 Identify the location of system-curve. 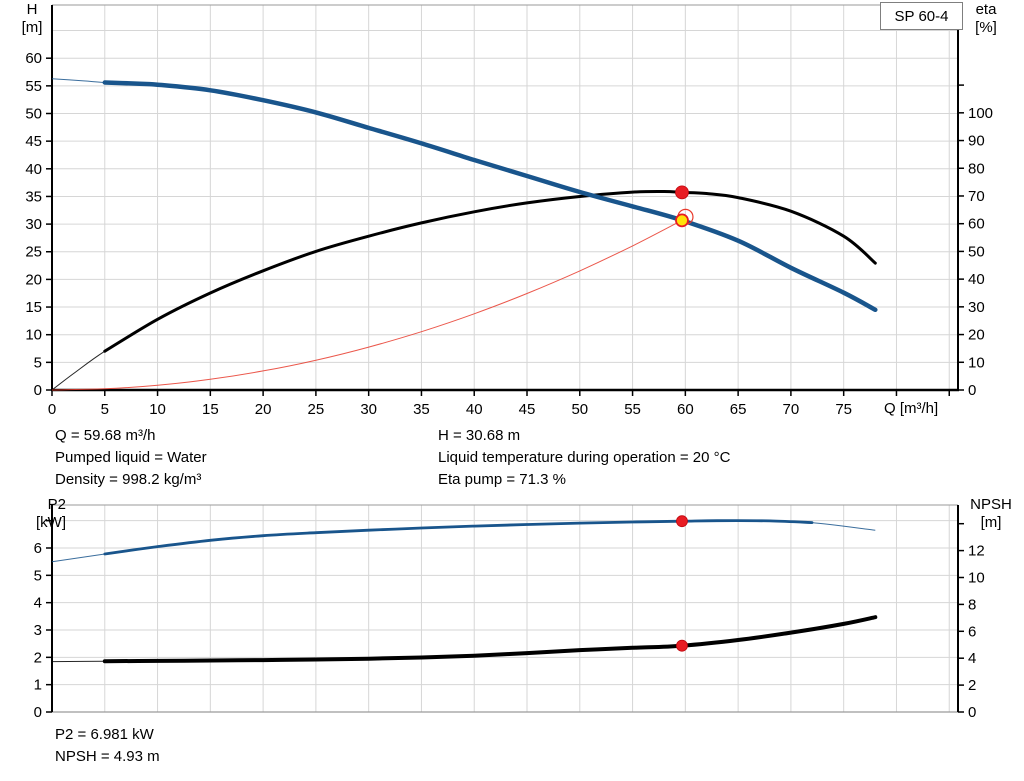
(367, 305).